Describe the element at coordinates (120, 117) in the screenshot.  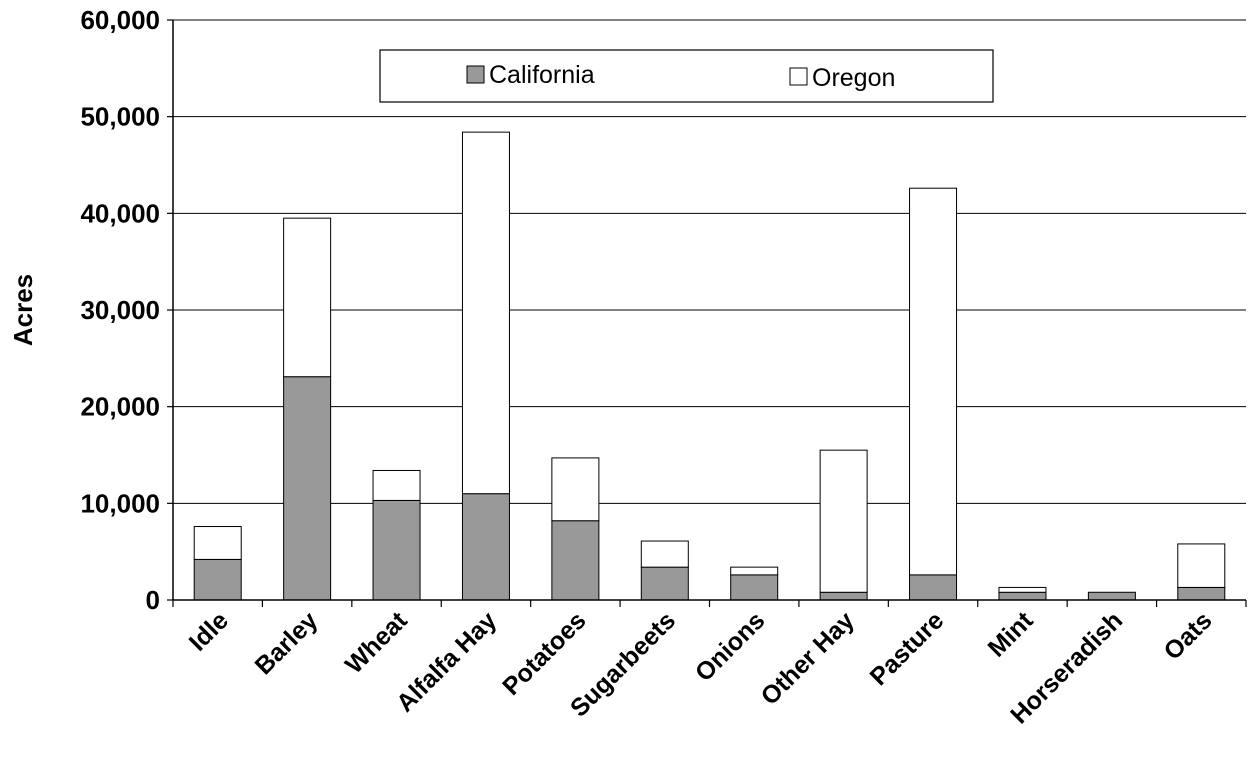
I see `y-tick-label: 50,000` at that location.